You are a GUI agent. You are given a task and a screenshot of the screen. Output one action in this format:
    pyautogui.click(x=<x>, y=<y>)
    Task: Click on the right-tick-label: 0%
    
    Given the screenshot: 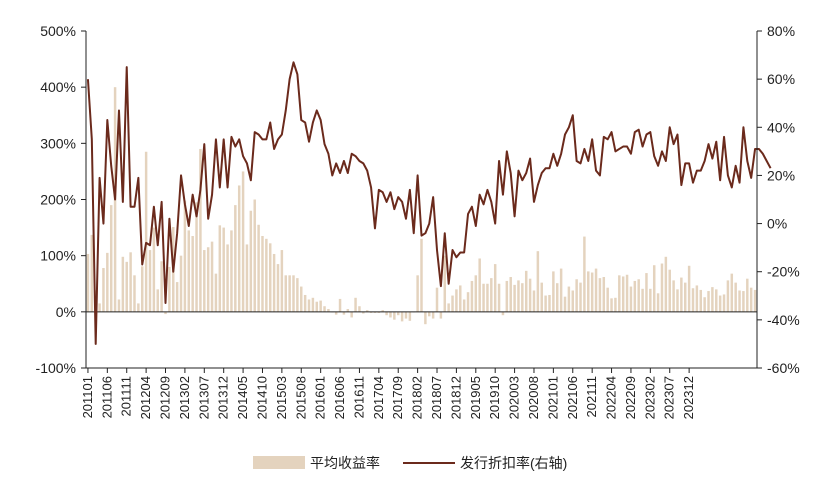 What is the action you would take?
    pyautogui.click(x=777, y=224)
    